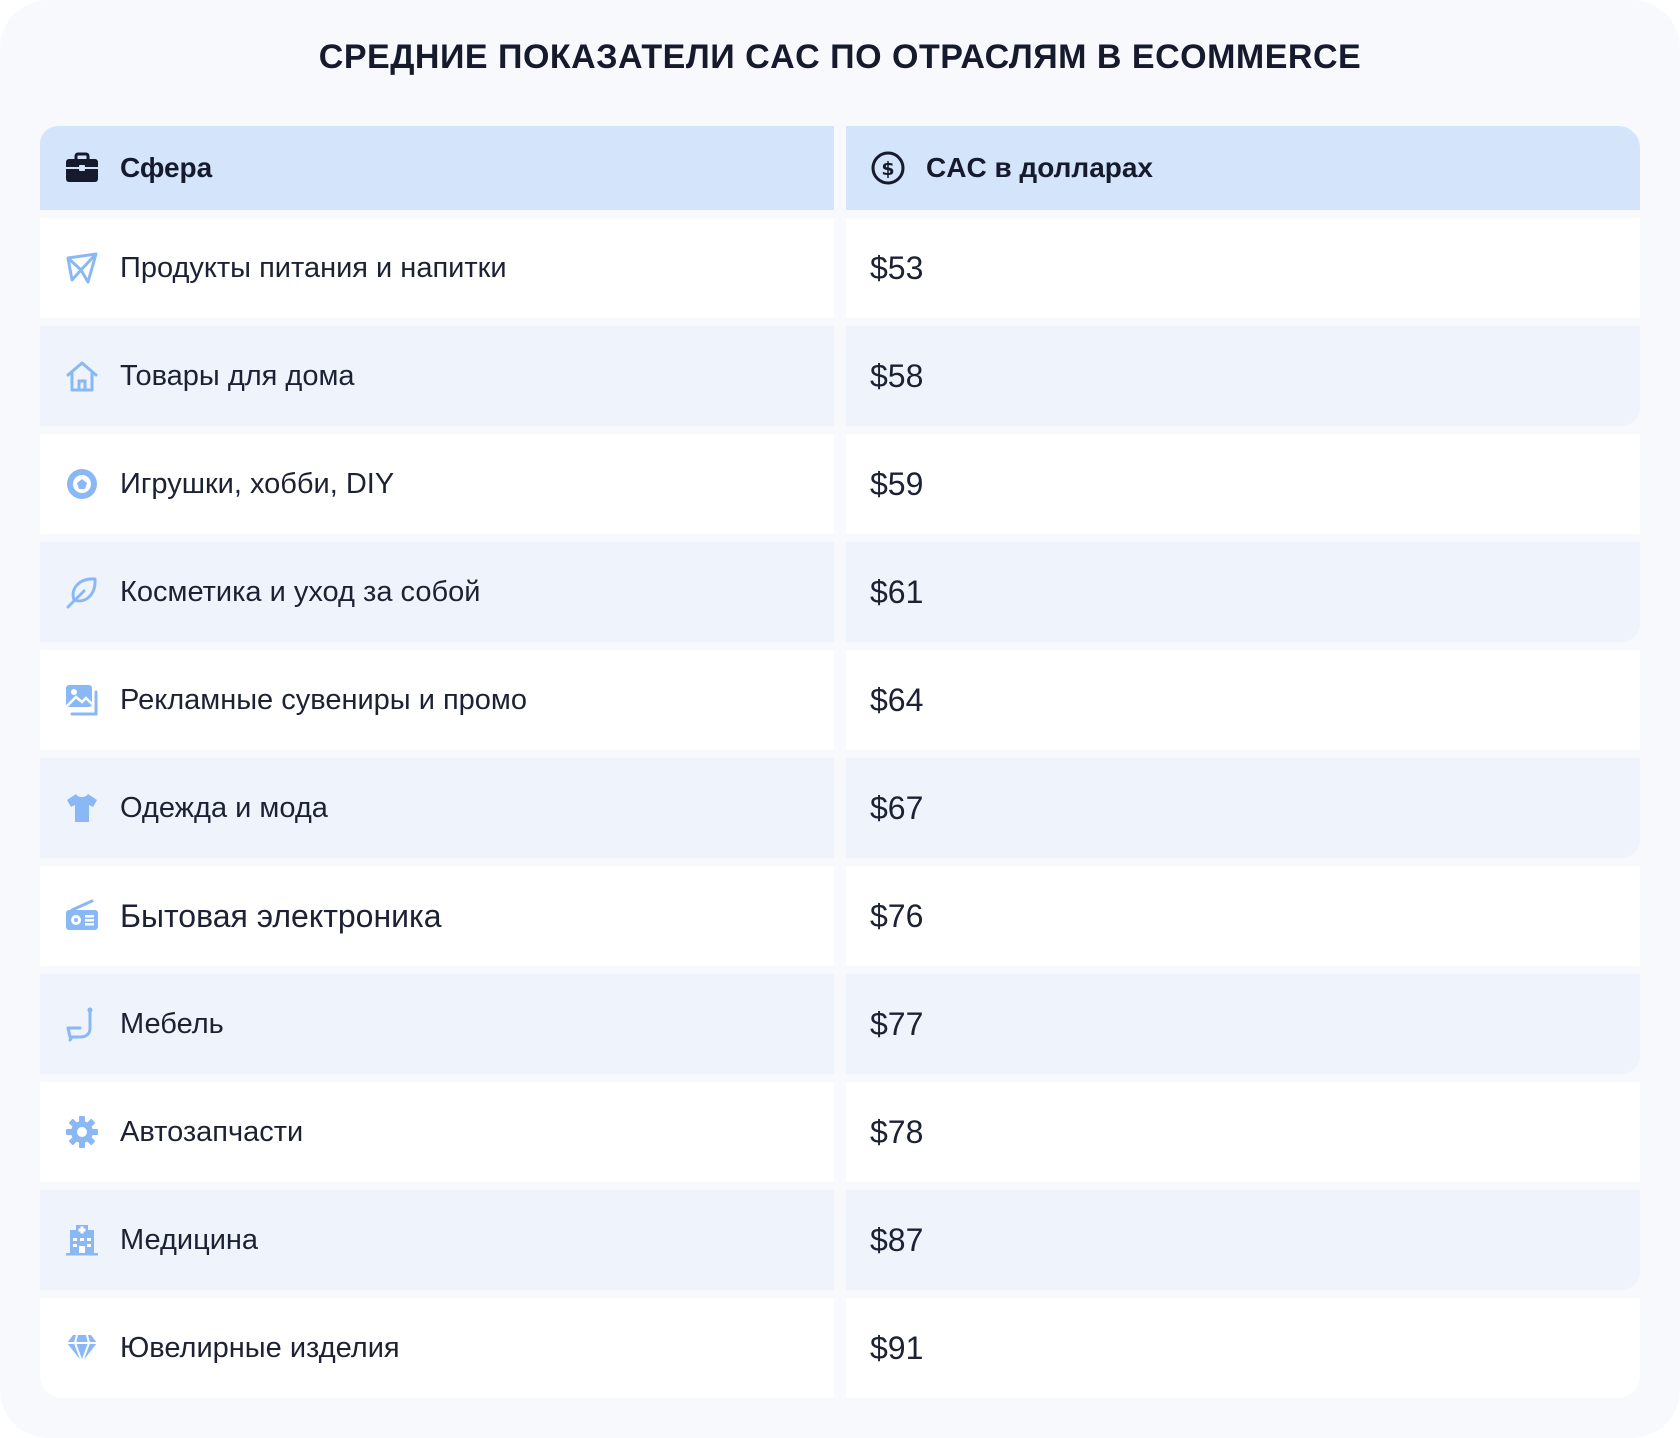  Describe the element at coordinates (437, 1348) in the screenshot. I see `table-row-sector: Ювелирные изделия` at that location.